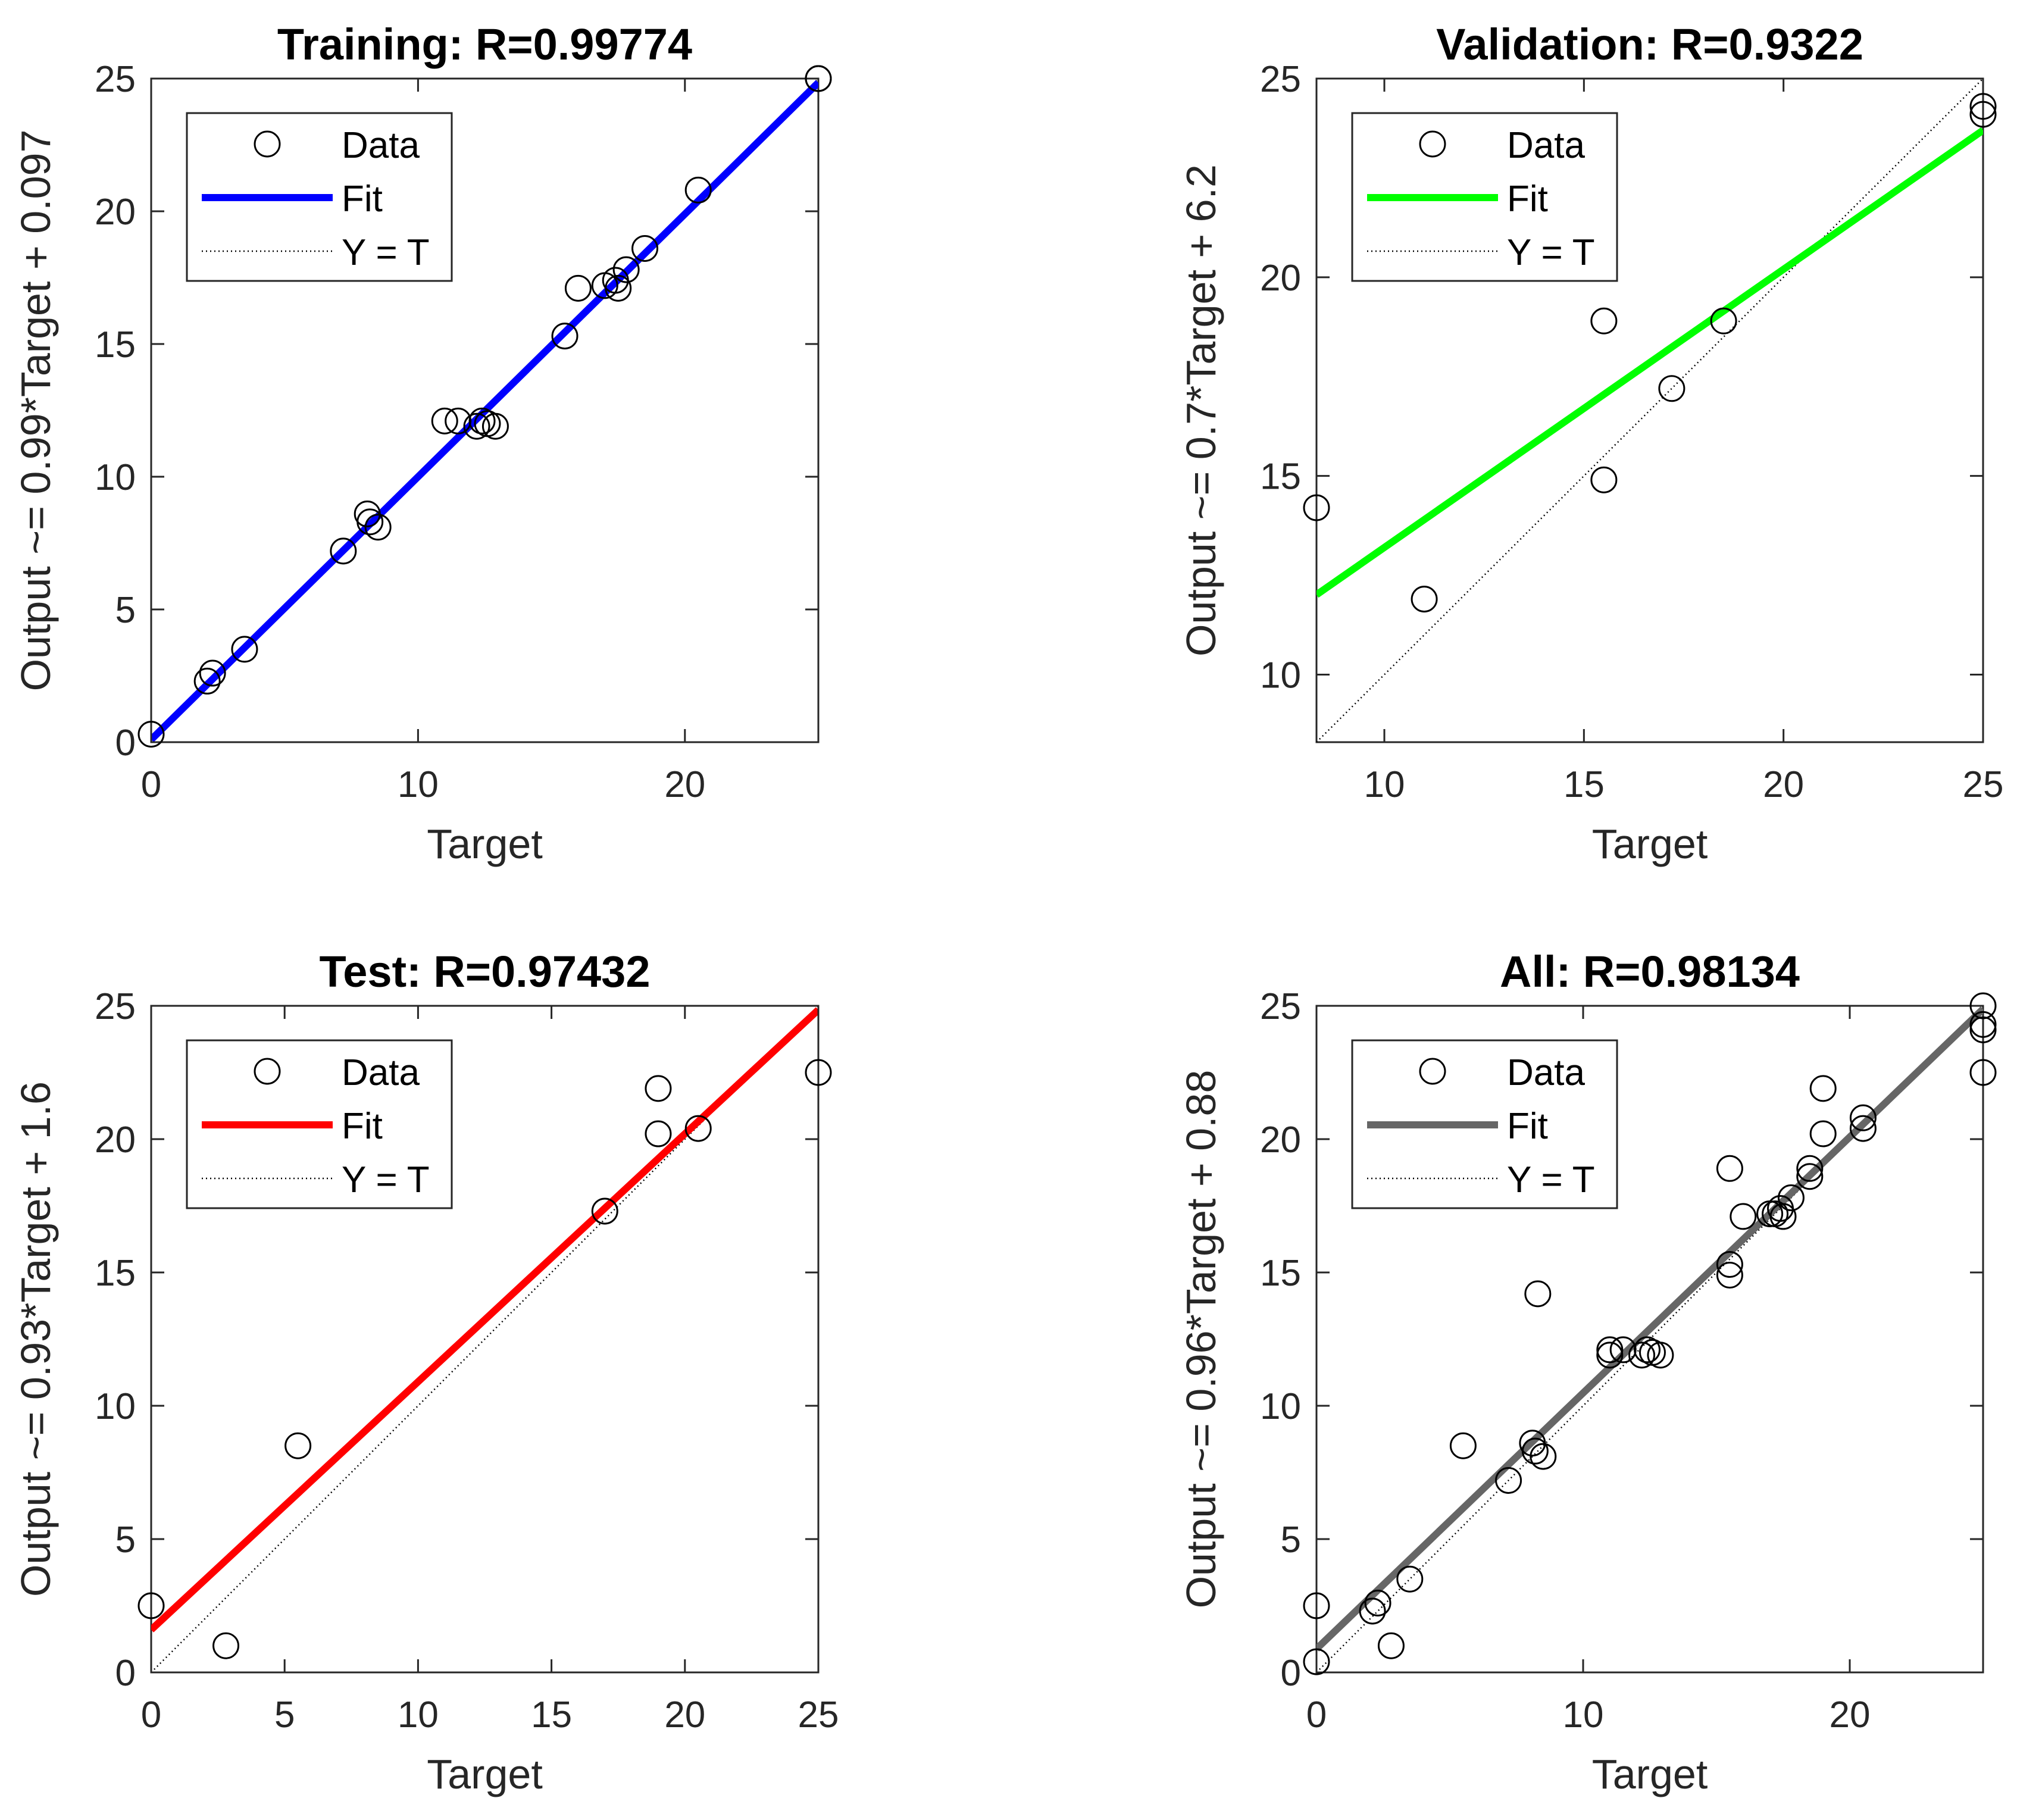 The height and width of the screenshot is (1820, 2017). I want to click on plot-title: Test: R=0.97432, so click(484, 971).